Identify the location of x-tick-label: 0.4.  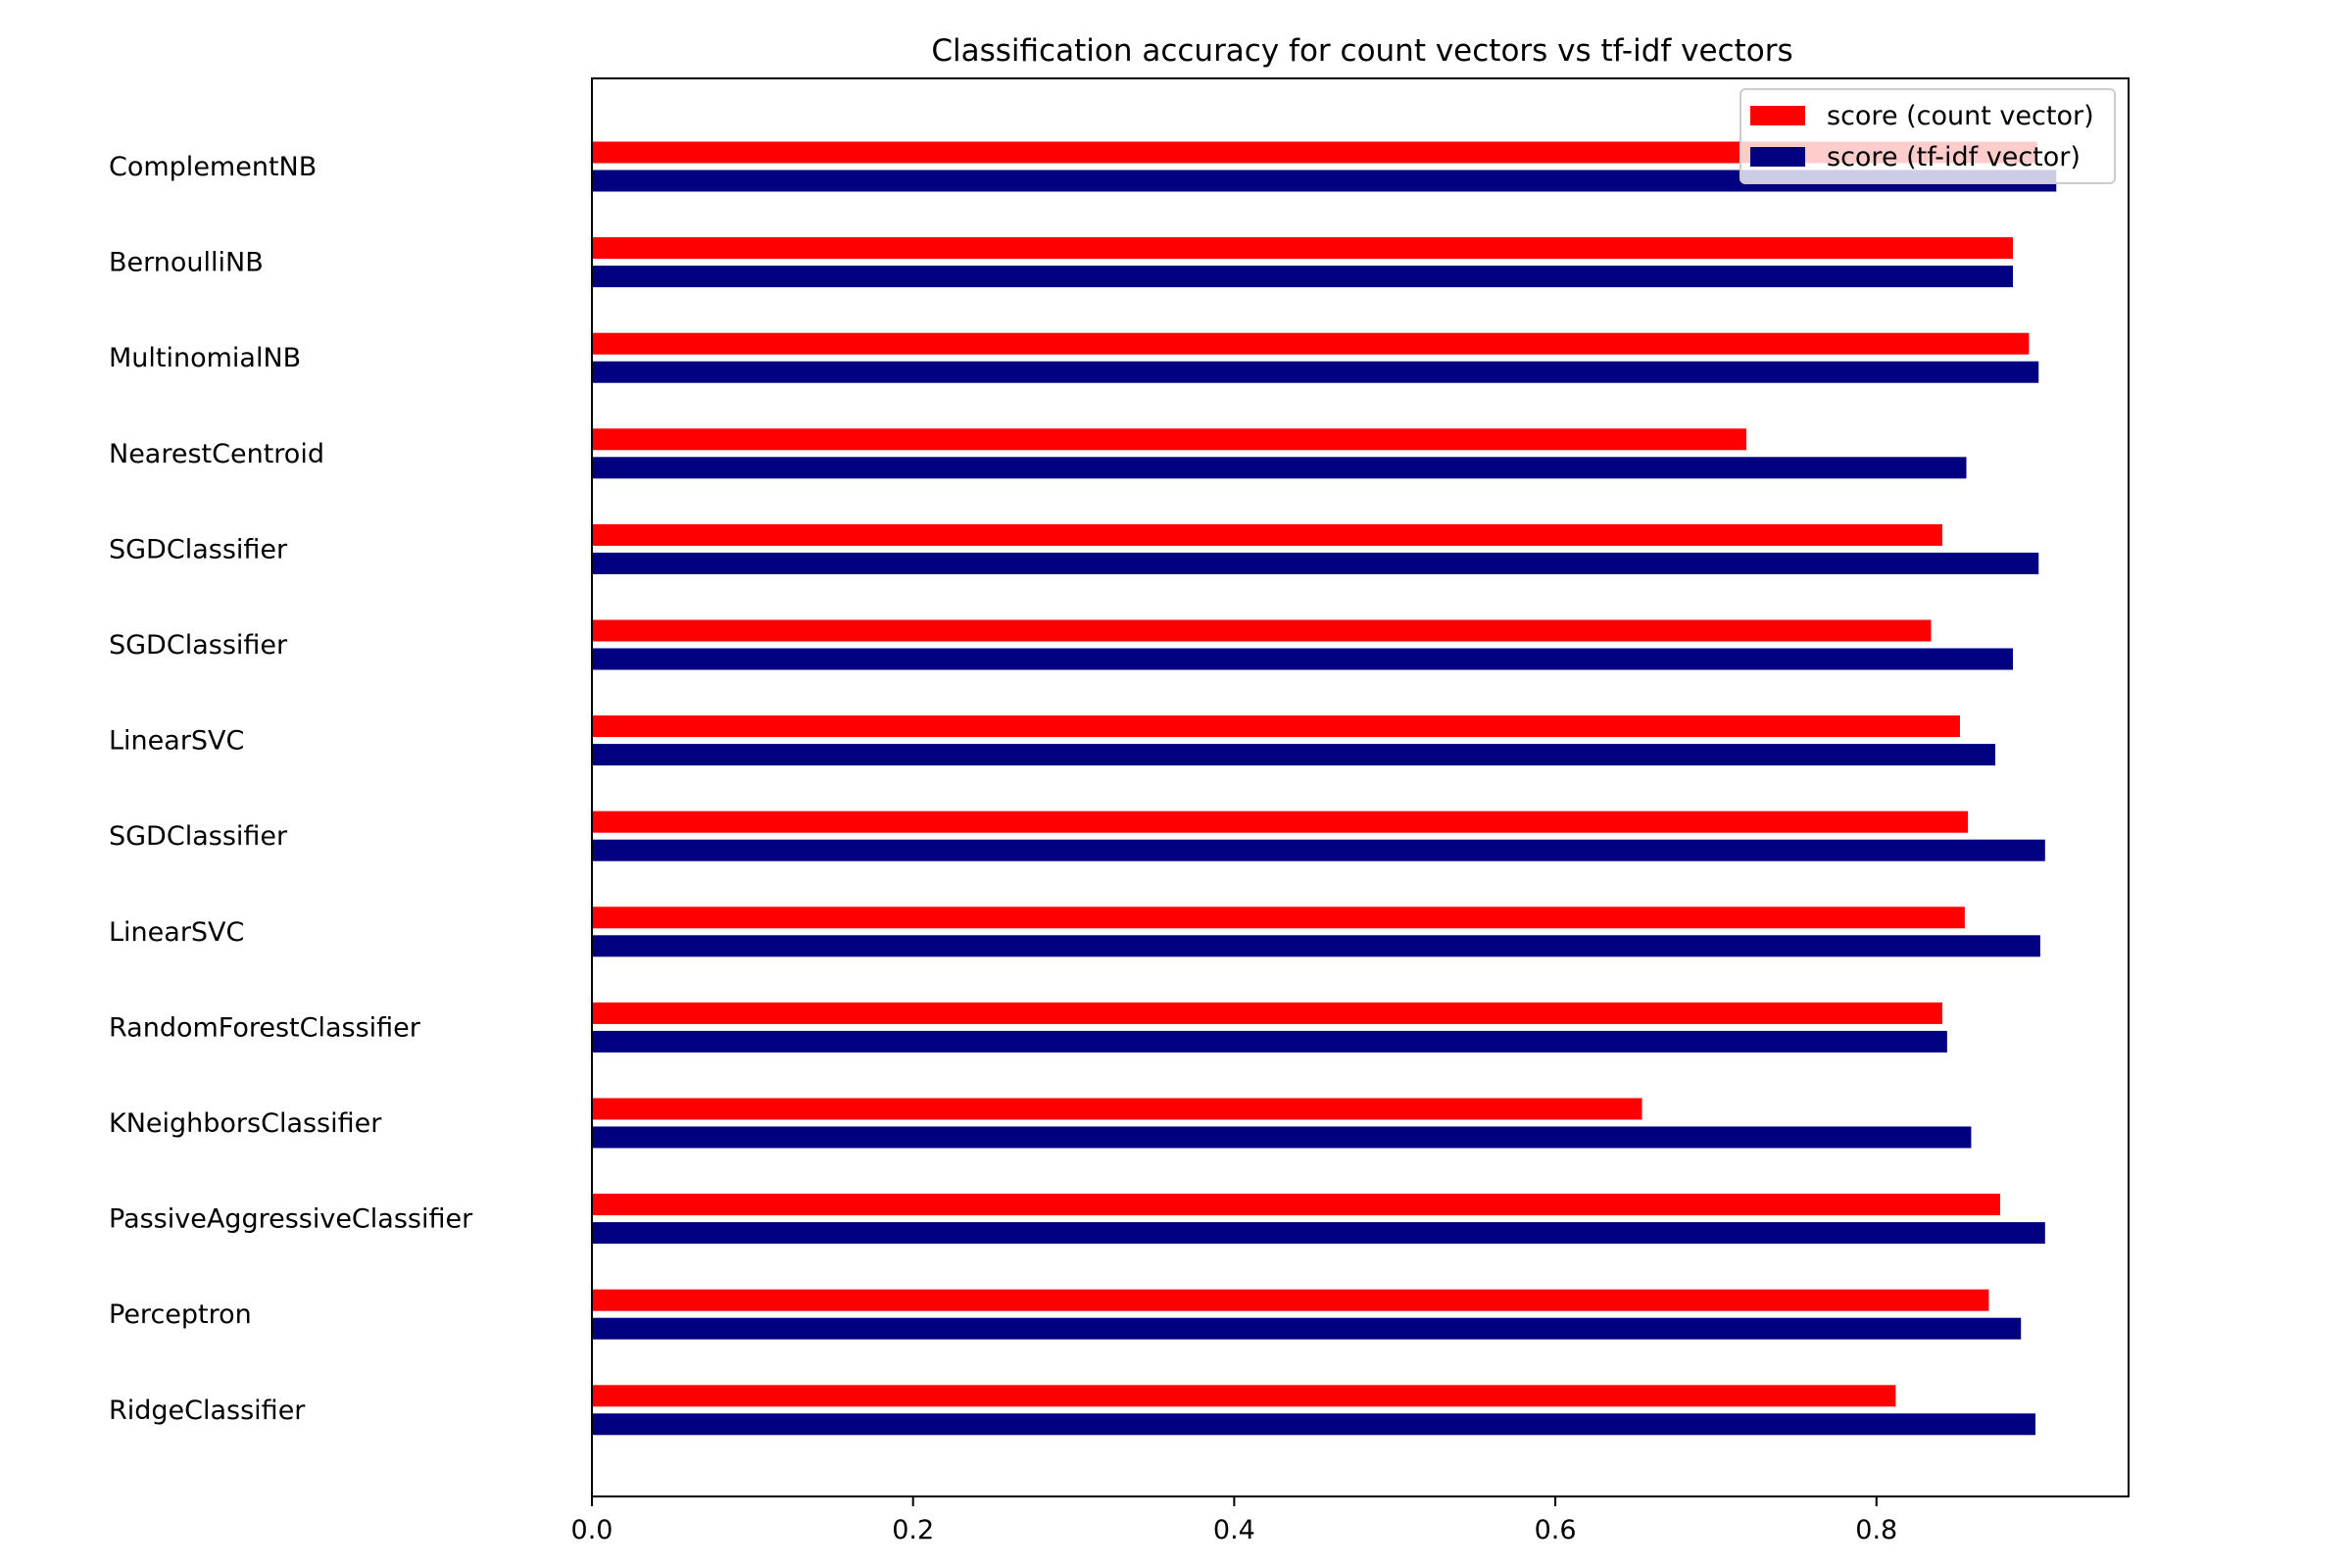
(1234, 1530).